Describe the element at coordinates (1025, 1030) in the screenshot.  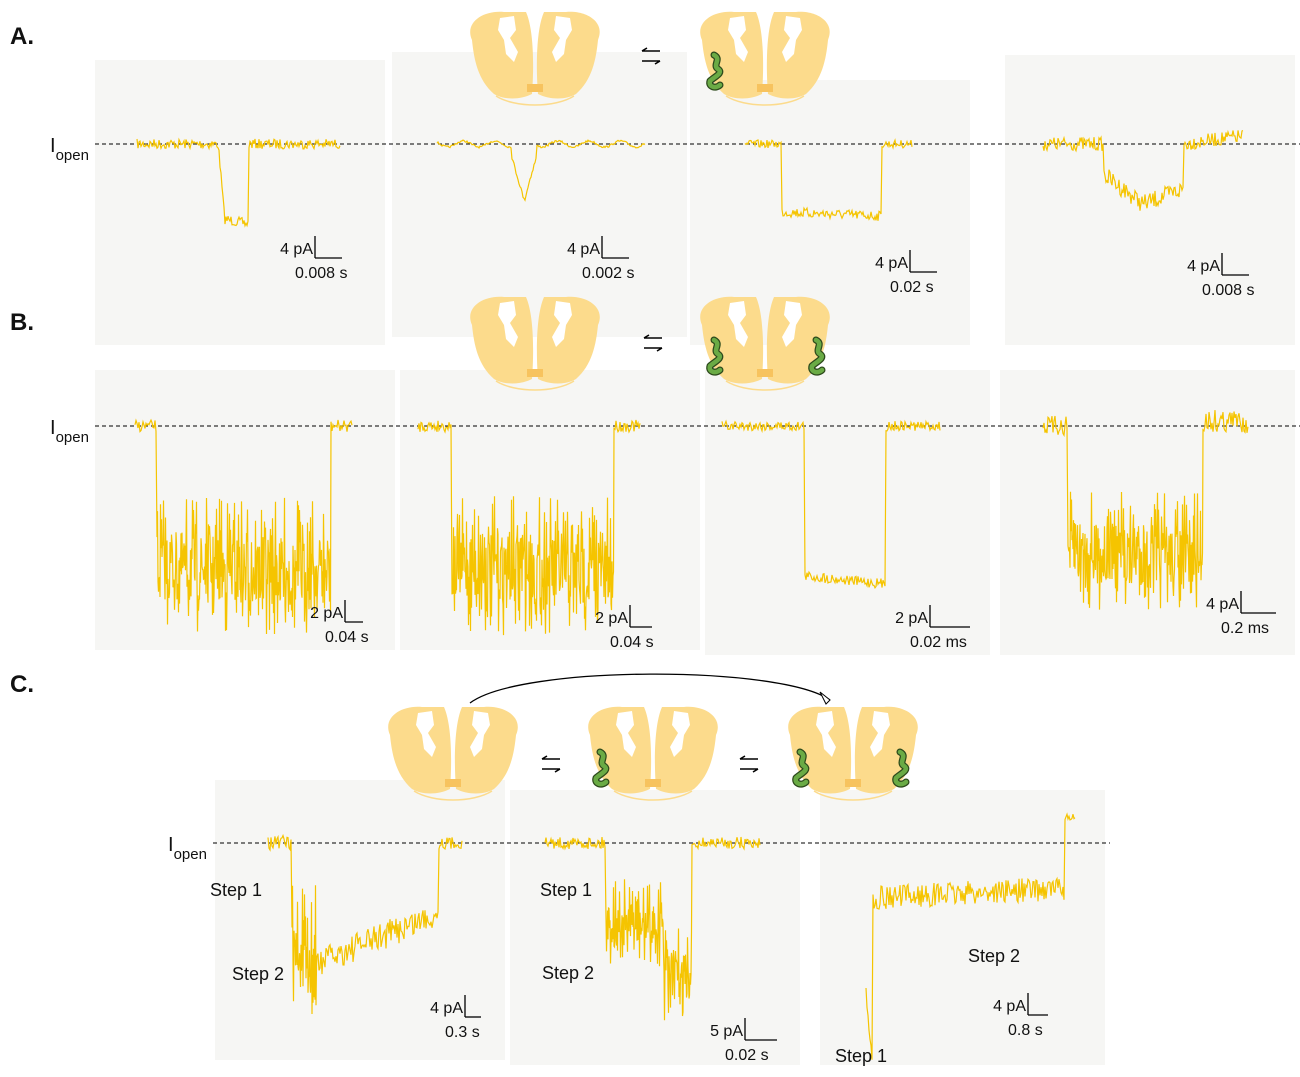
I see `scale-time: 0.8 s` at that location.